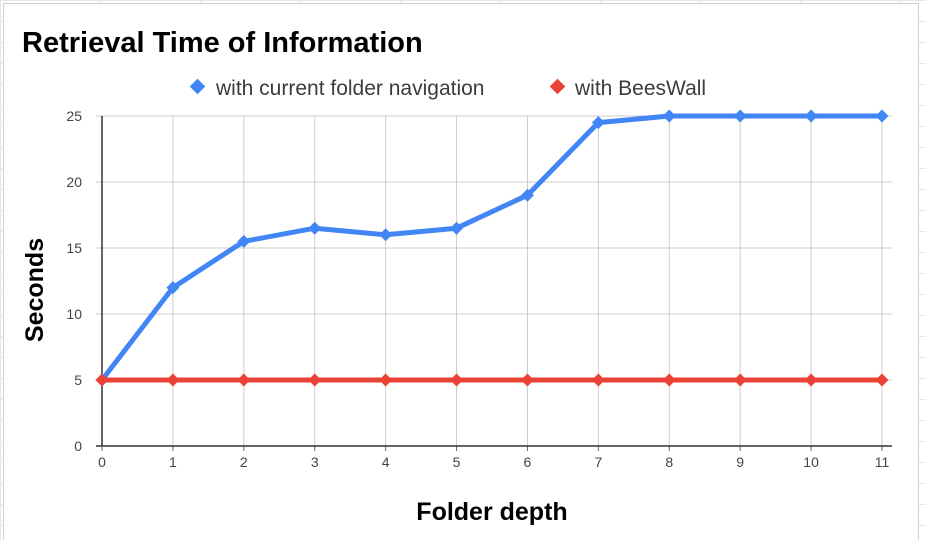 Image resolution: width=926 pixels, height=540 pixels. Describe the element at coordinates (35, 290) in the screenshot. I see `y-axis-title: Seconds` at that location.